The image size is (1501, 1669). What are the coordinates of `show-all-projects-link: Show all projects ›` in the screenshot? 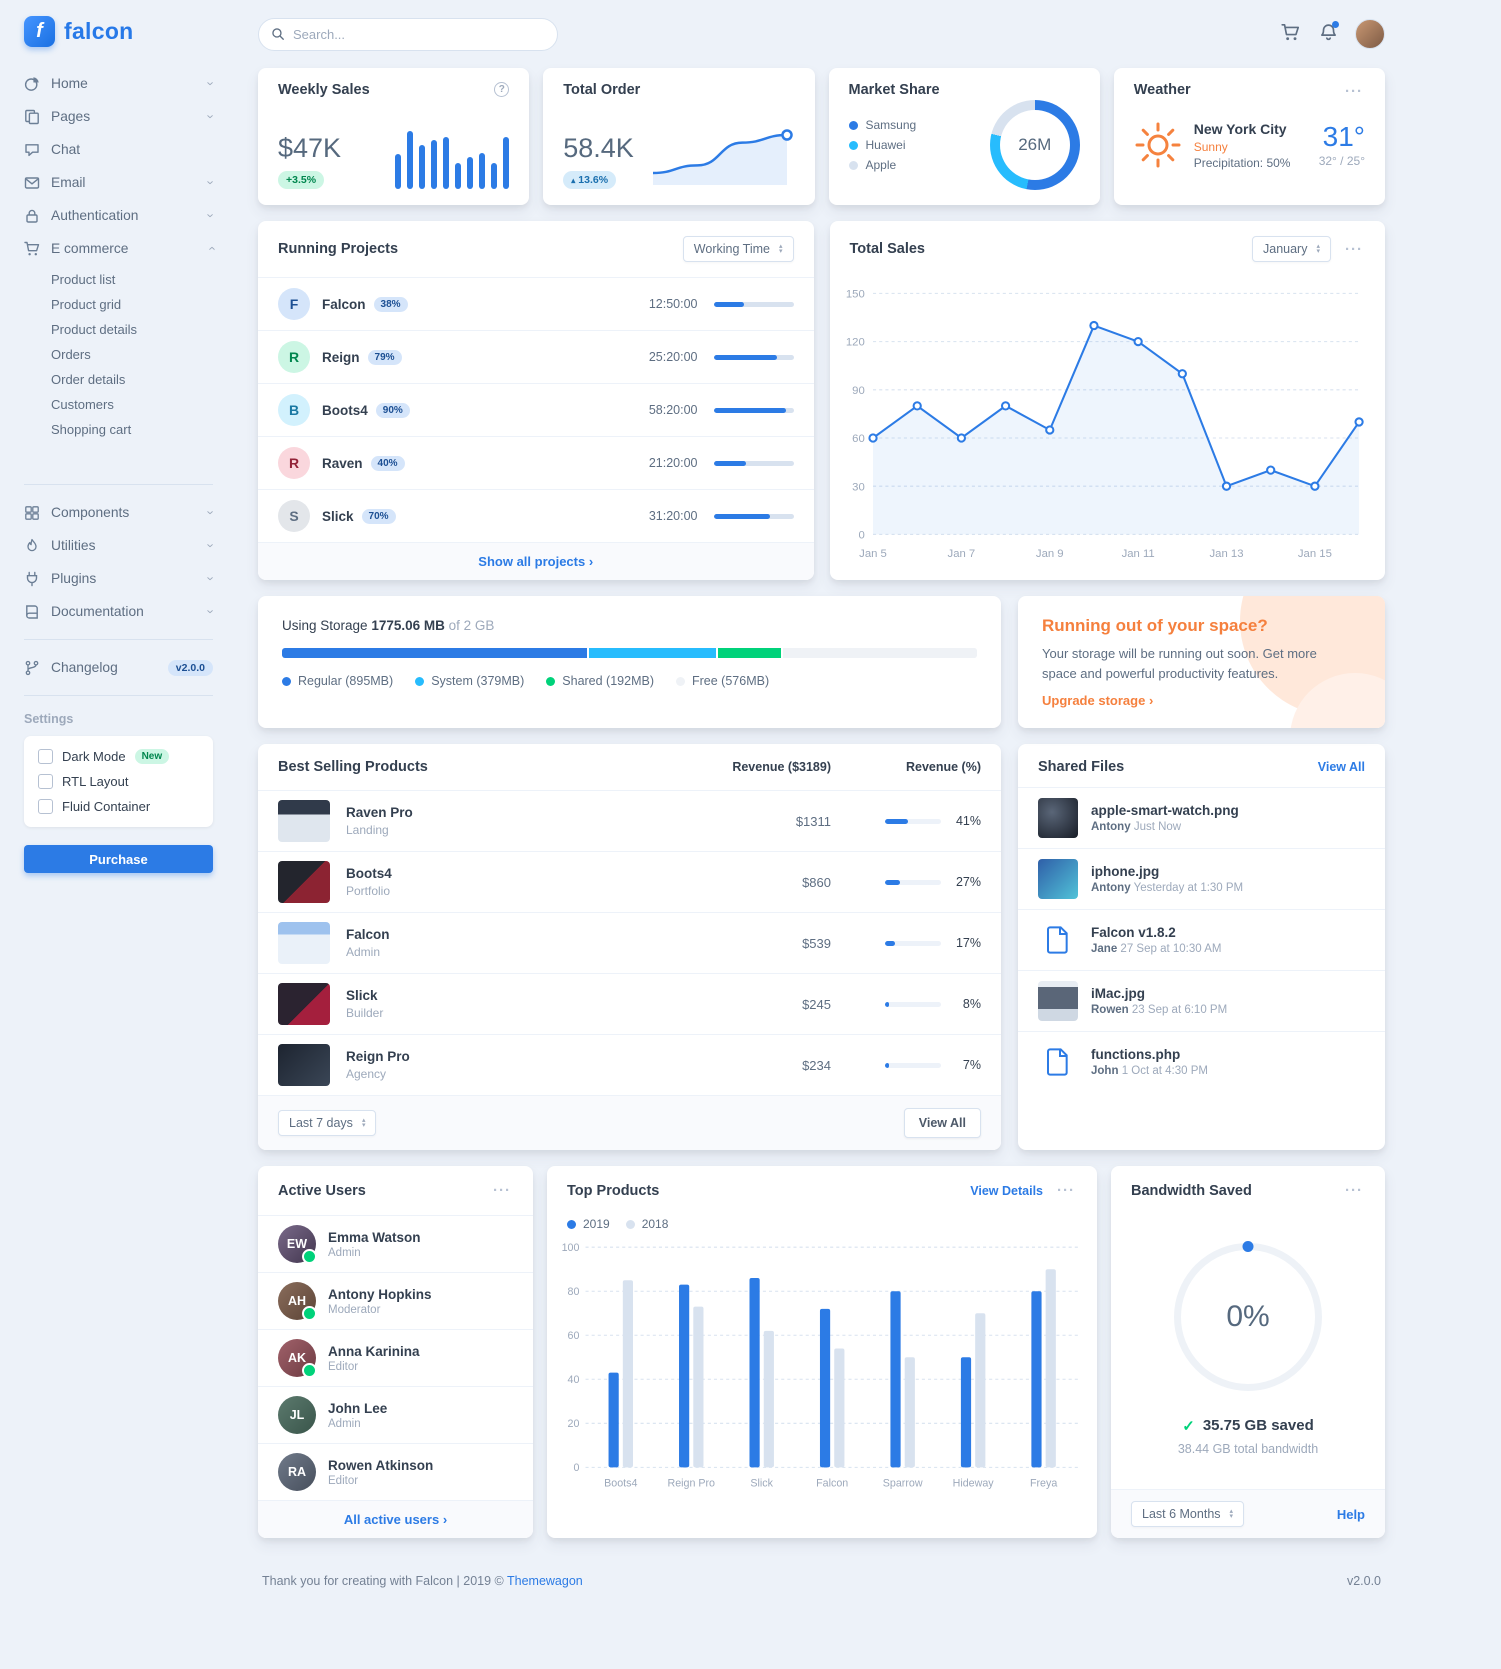 It's located at (536, 561).